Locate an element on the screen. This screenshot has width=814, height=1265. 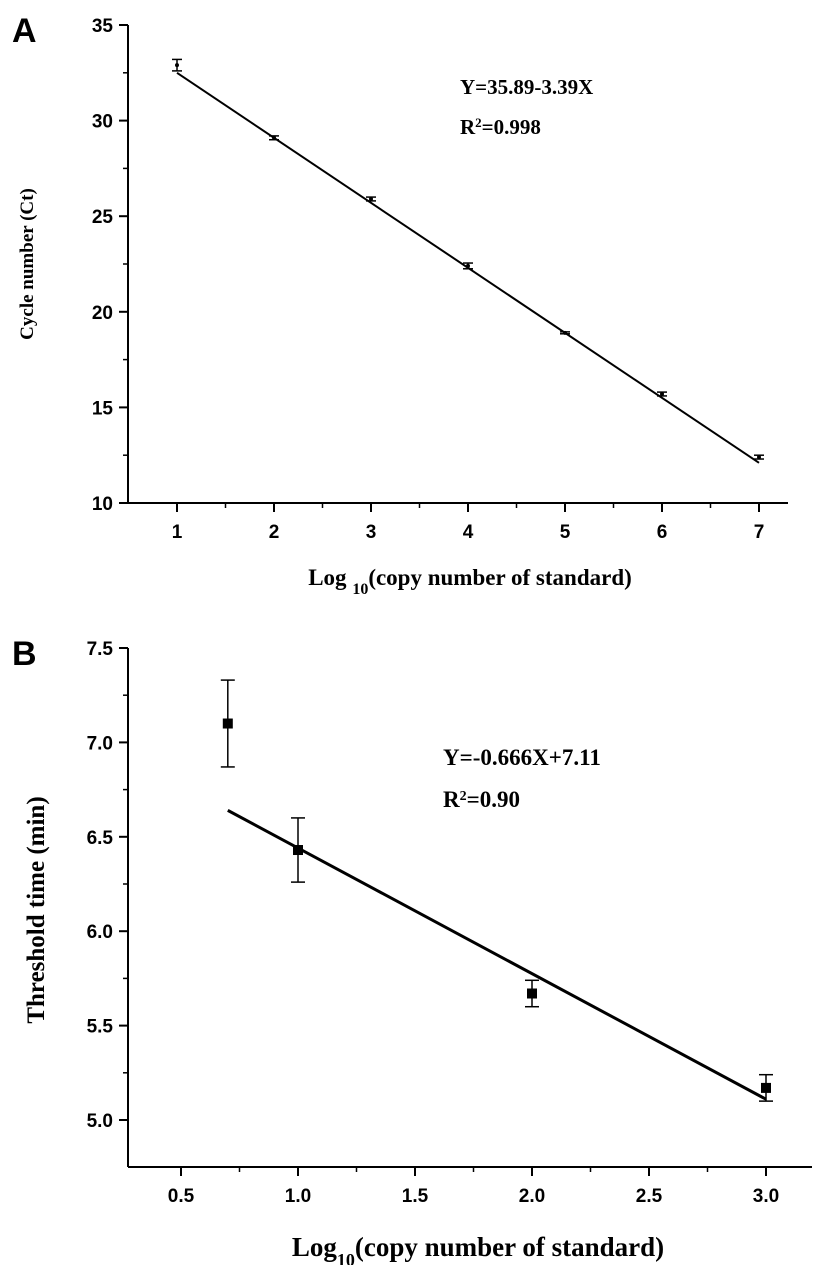
b-x-tick-label: 2.5 is located at coordinates (649, 1196).